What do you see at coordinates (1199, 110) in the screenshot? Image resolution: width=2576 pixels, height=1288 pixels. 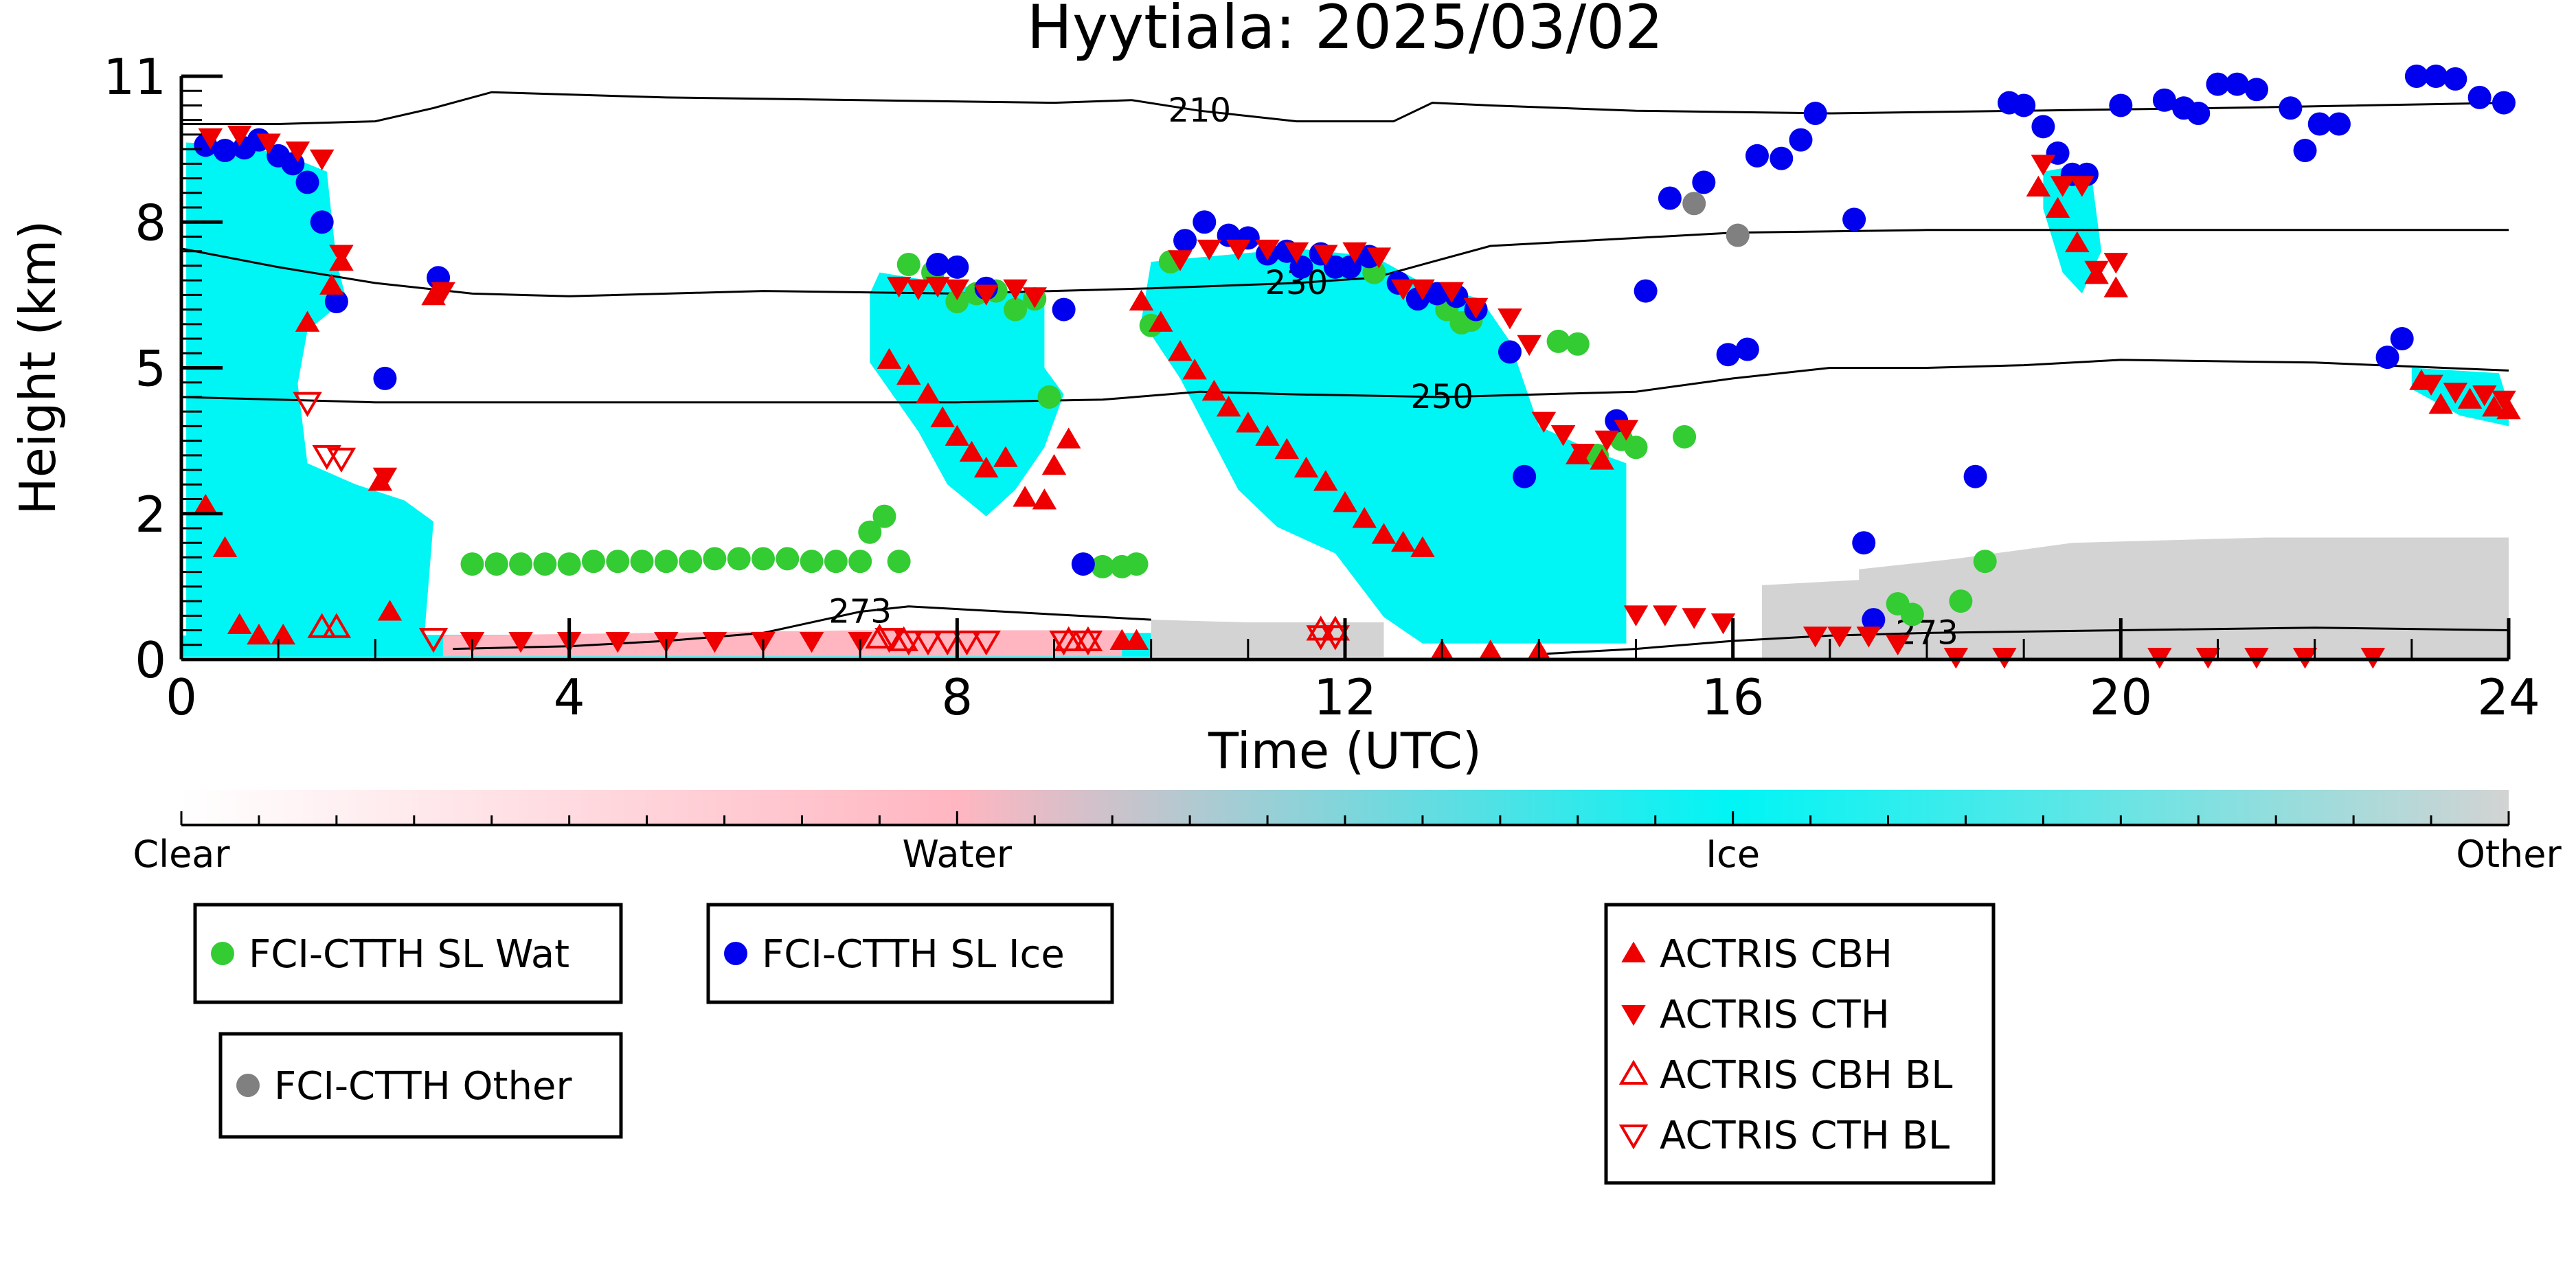 I see `isotherm-210-label: 210` at bounding box center [1199, 110].